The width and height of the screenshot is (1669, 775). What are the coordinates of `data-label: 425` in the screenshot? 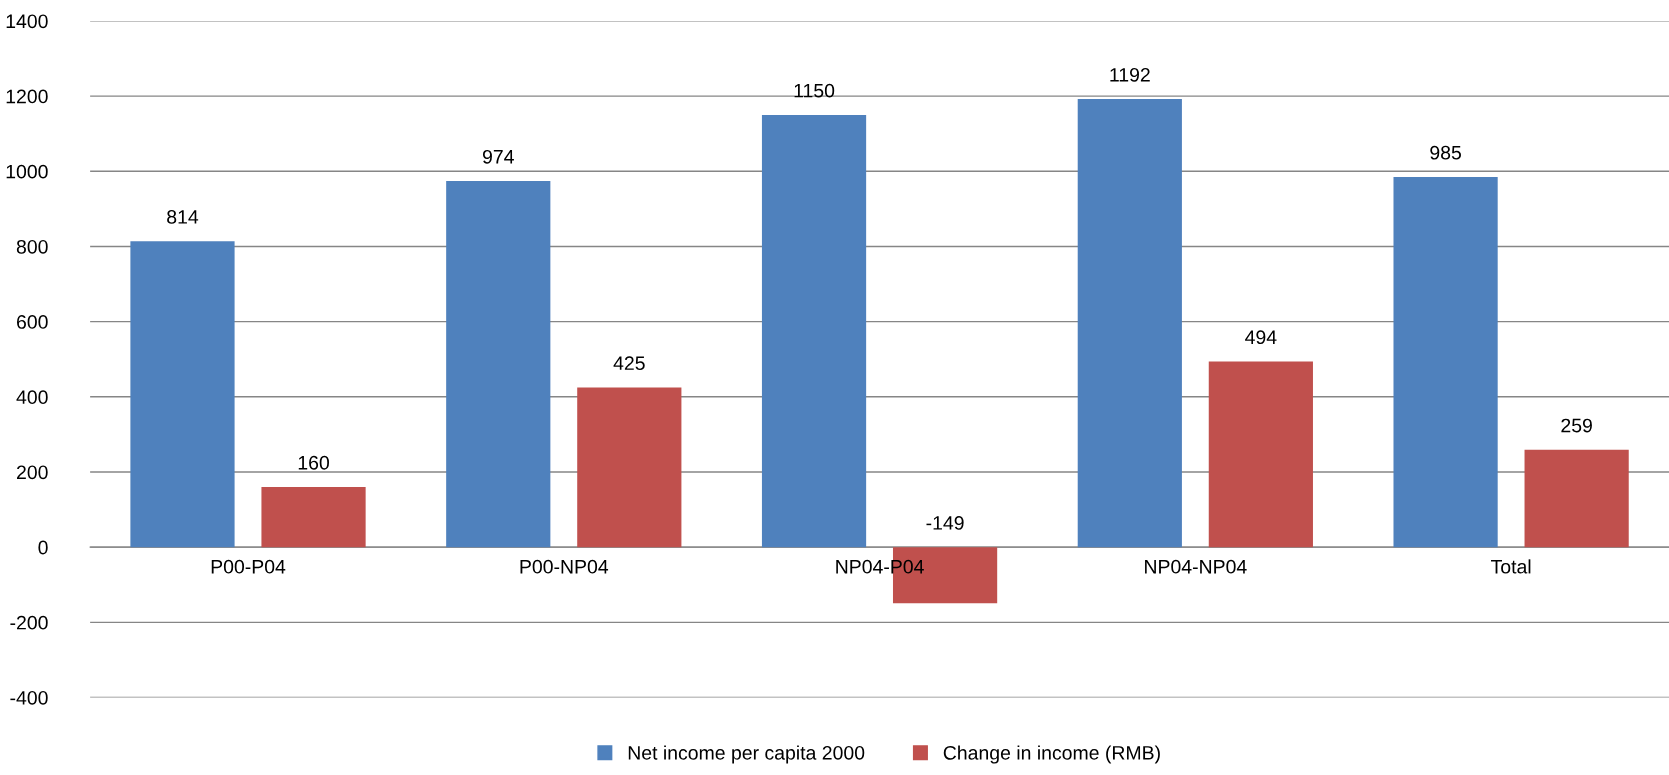 It's located at (629, 363).